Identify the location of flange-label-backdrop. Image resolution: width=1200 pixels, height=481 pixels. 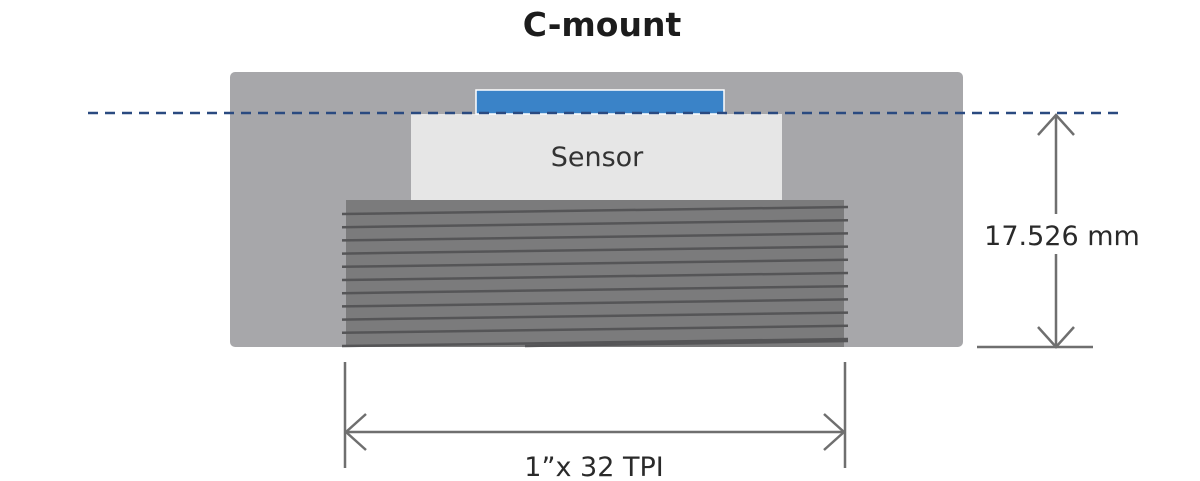
(1064, 234).